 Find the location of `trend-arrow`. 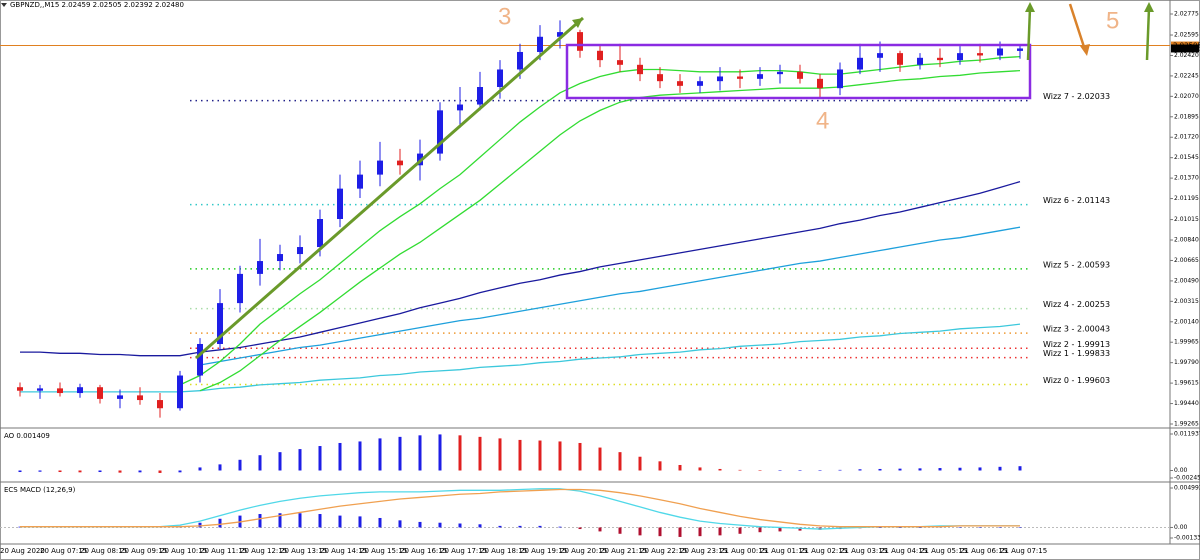

trend-arrow is located at coordinates (577, 23).